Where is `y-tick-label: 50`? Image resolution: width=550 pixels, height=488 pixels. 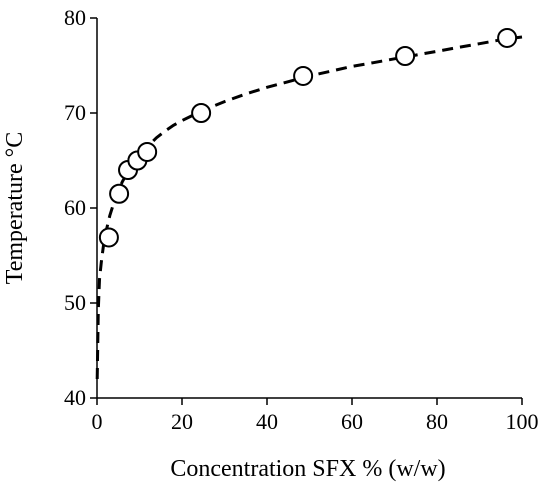 y-tick-label: 50 is located at coordinates (75, 302).